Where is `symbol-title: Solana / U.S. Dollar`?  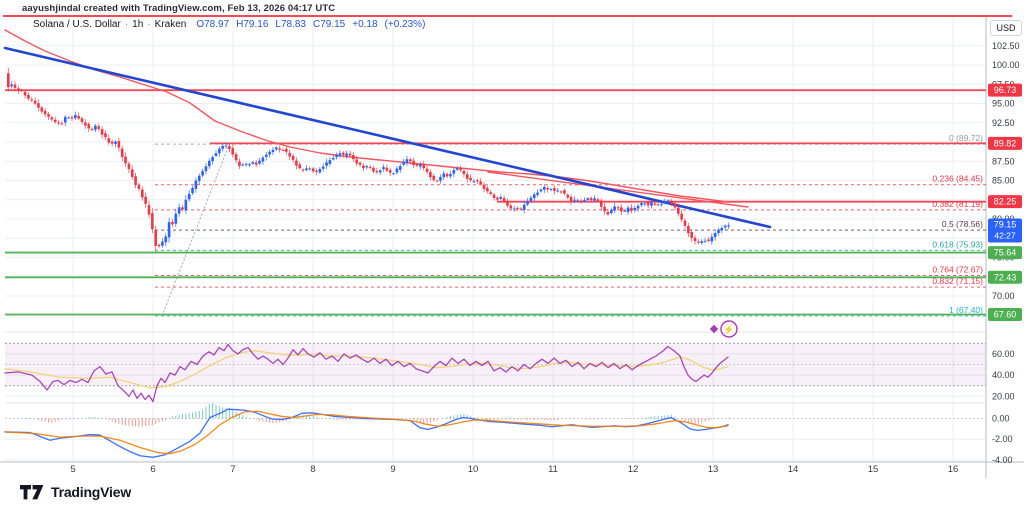
symbol-title: Solana / U.S. Dollar is located at coordinates (77, 24).